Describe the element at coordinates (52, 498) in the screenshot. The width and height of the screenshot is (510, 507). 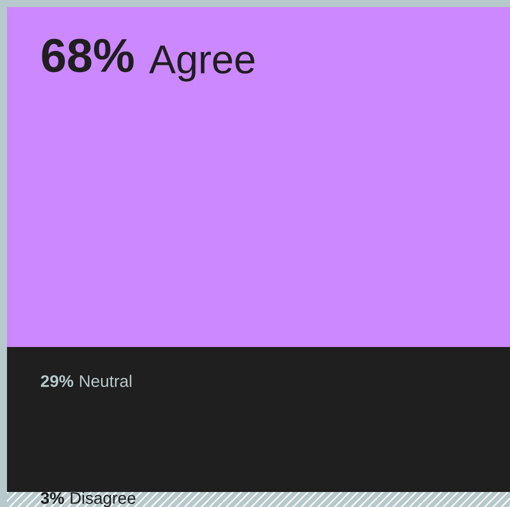
I see `data-label: 3%` at that location.